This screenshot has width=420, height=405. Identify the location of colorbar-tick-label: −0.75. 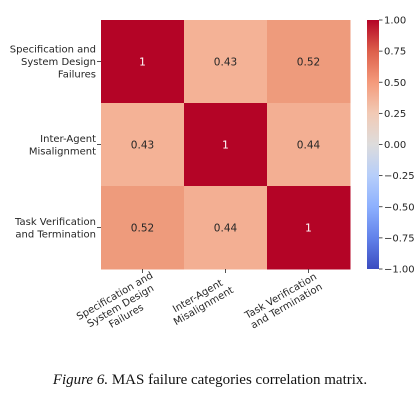
(399, 238).